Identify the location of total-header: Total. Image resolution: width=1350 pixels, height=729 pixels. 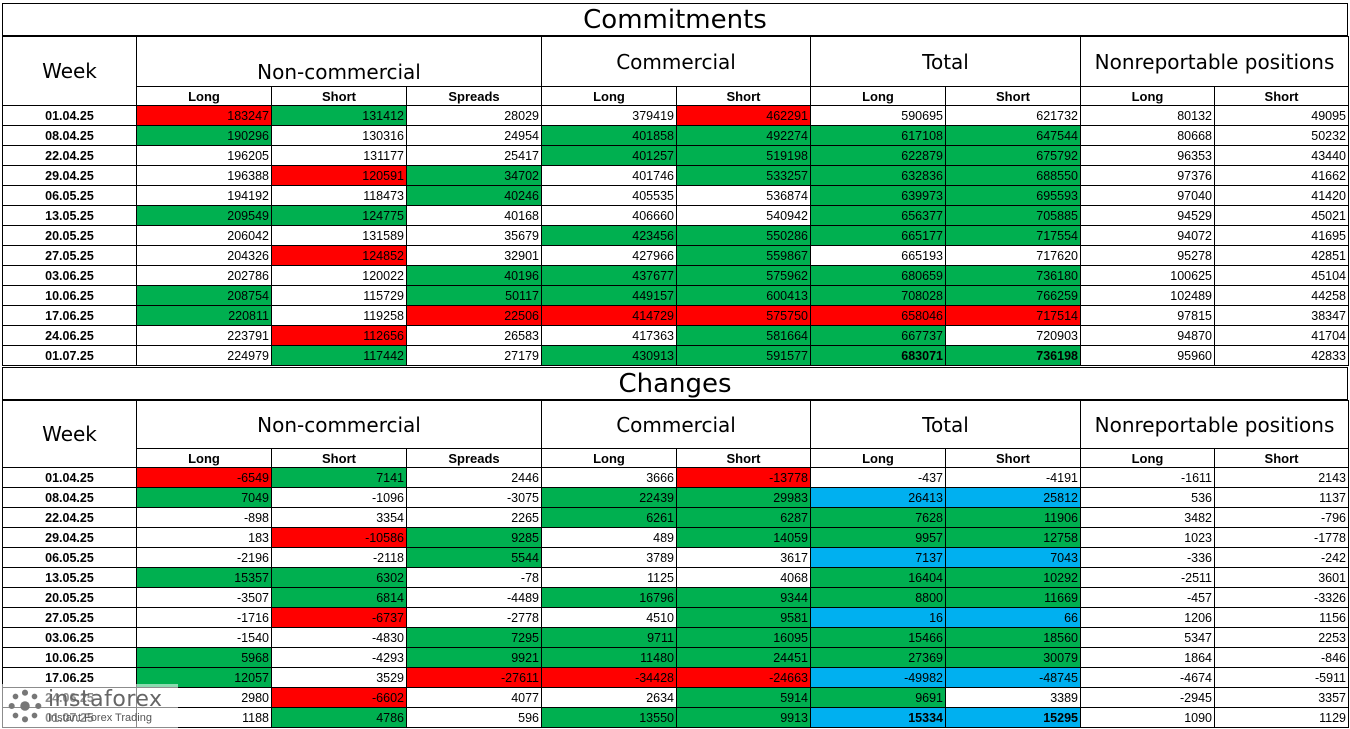
(945, 424).